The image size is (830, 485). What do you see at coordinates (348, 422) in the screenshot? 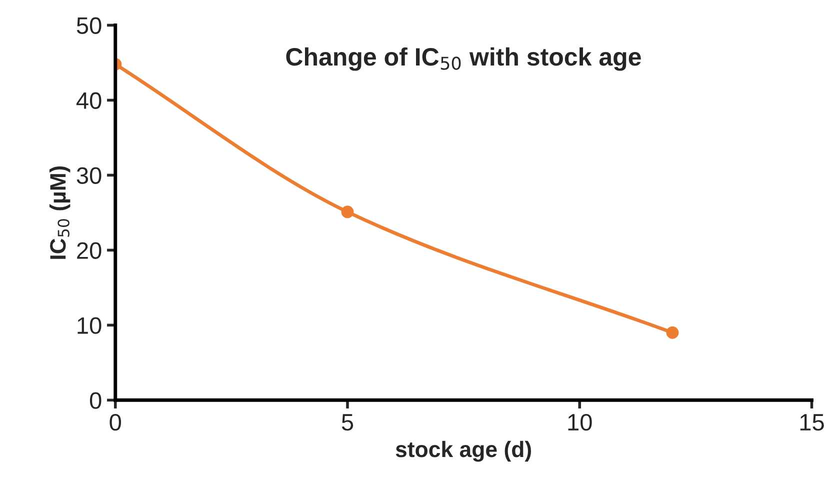
I see `x-tick-label: 5` at bounding box center [348, 422].